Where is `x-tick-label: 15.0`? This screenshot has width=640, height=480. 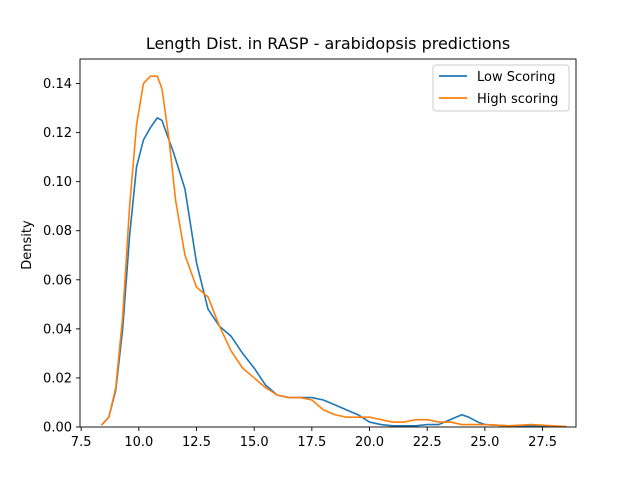 x-tick-label: 15.0 is located at coordinates (254, 442).